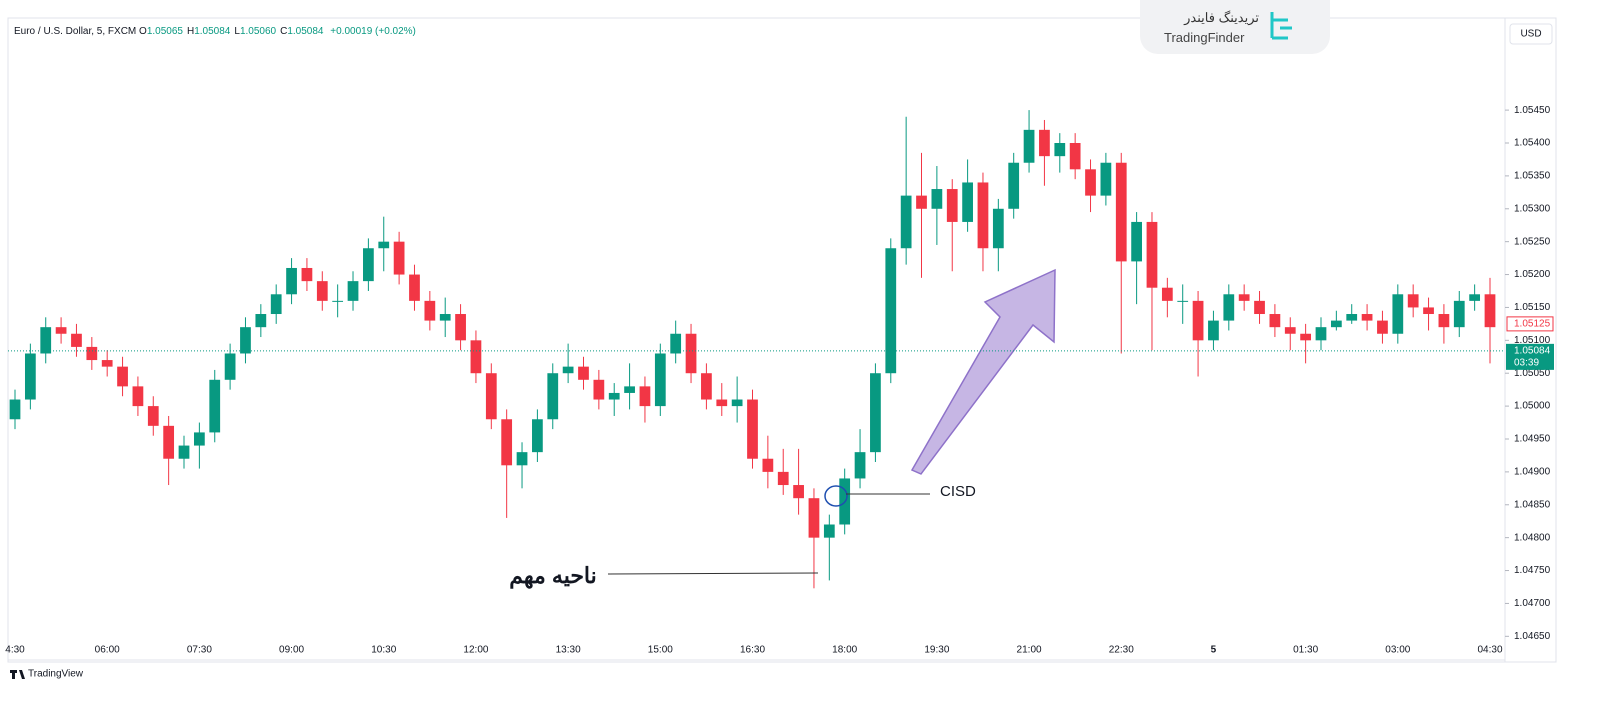 The image size is (1600, 702). Describe the element at coordinates (1532, 274) in the screenshot. I see `y-tick-label: 1.05200` at that location.